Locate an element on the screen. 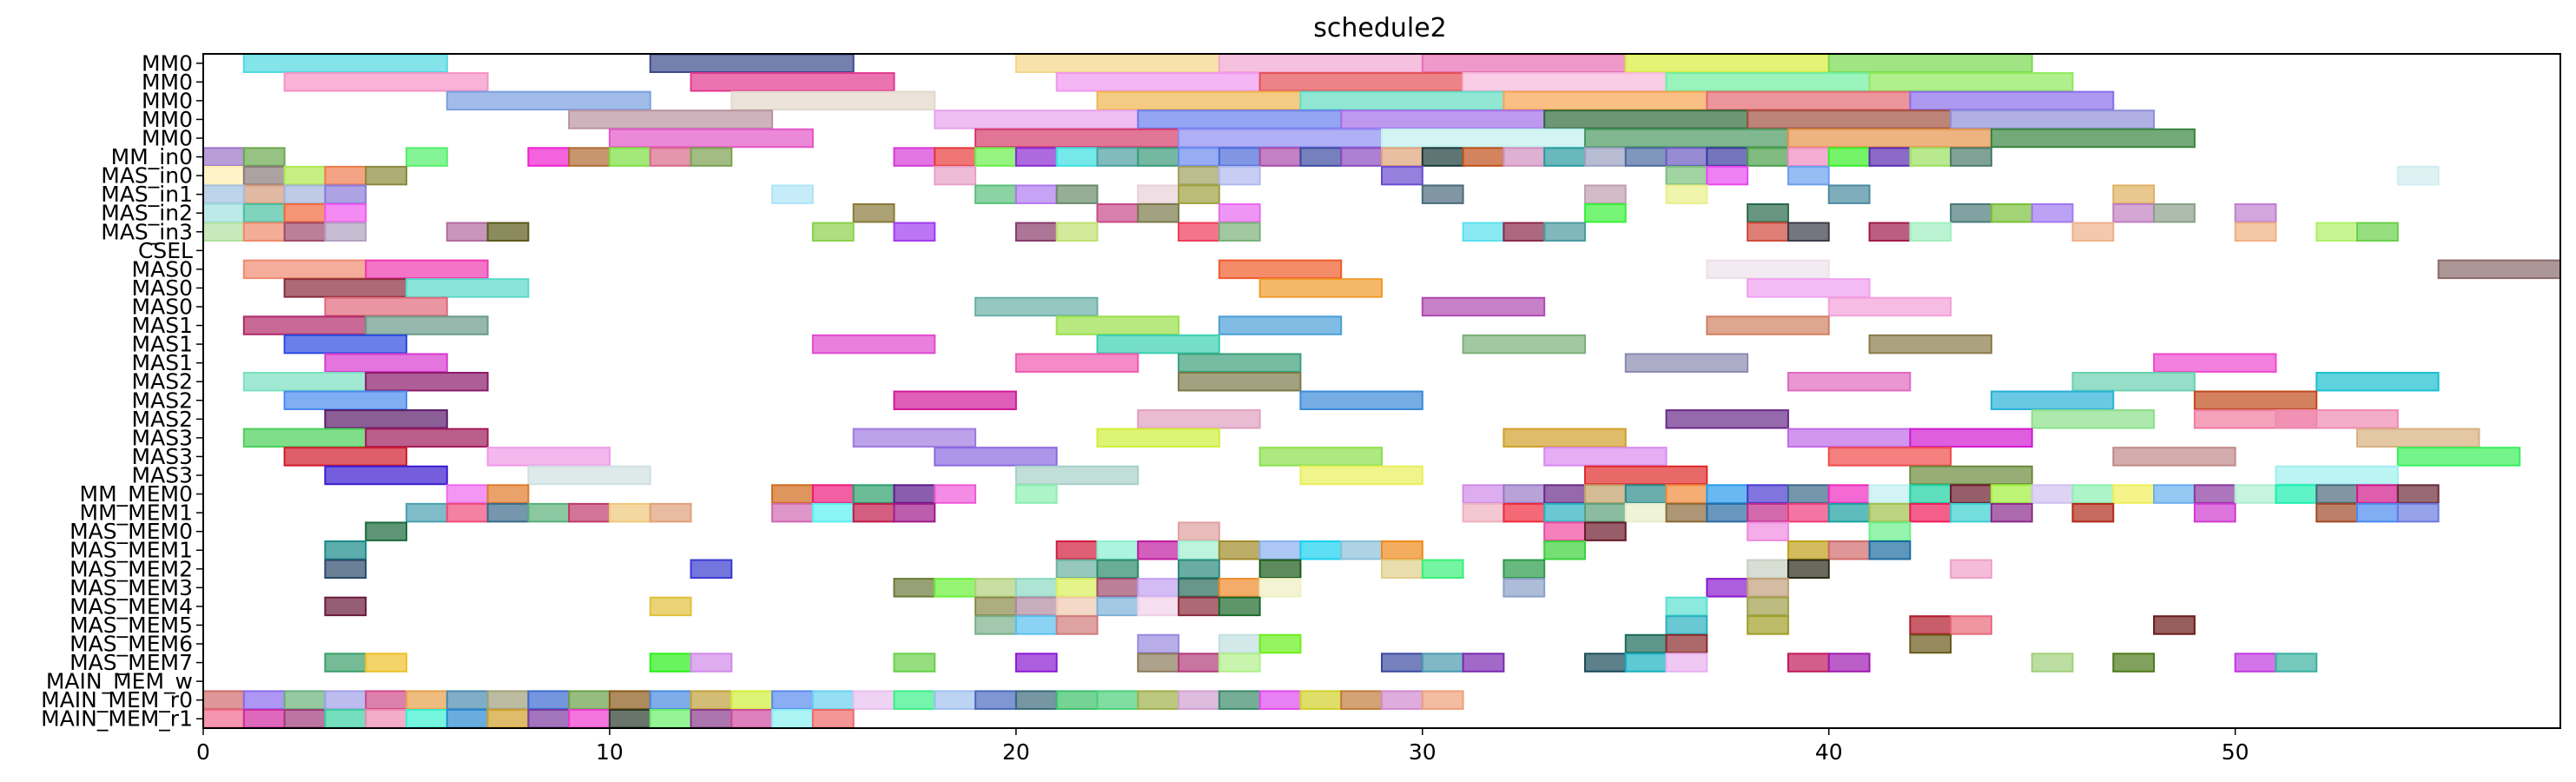  x-tick-label: 0 is located at coordinates (203, 752).